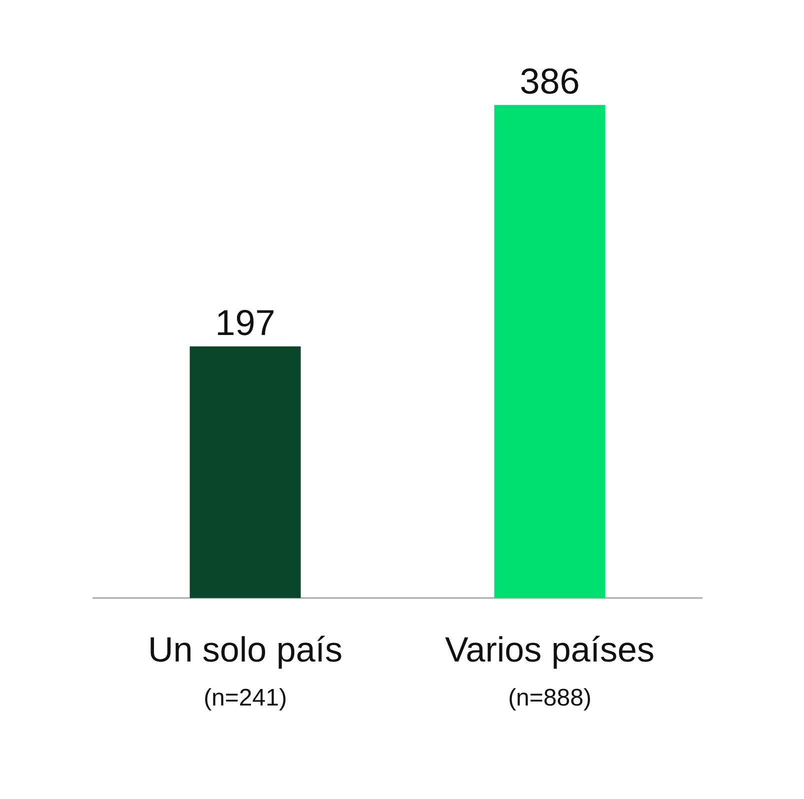  Describe the element at coordinates (549, 671) in the screenshot. I see `x-tick-label: Varios países (n=888)` at that location.